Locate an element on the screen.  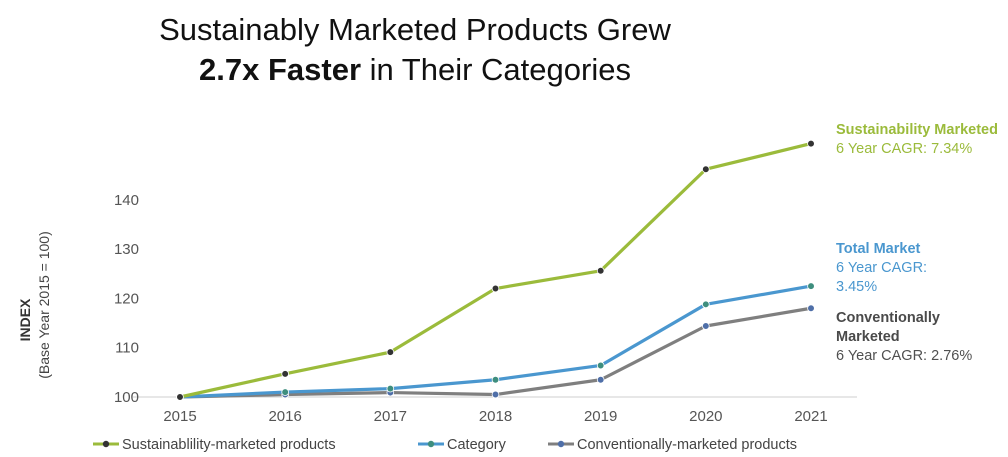
legend-item: Conventionally-marketed products is located at coordinates (672, 445).